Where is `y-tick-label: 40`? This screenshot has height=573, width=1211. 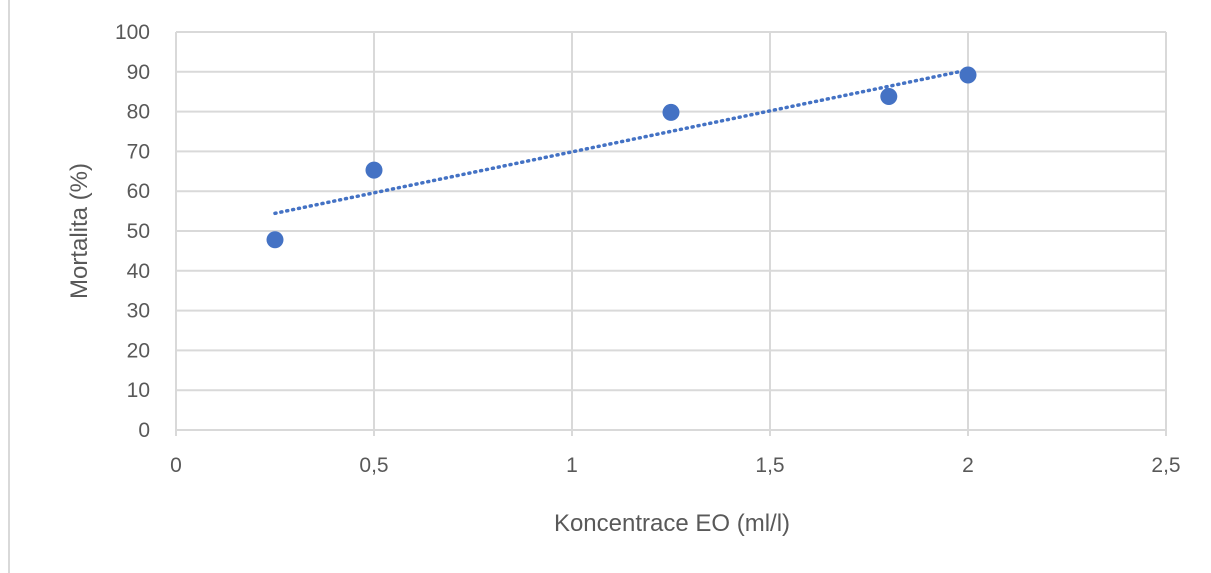 y-tick-label: 40 is located at coordinates (138, 271).